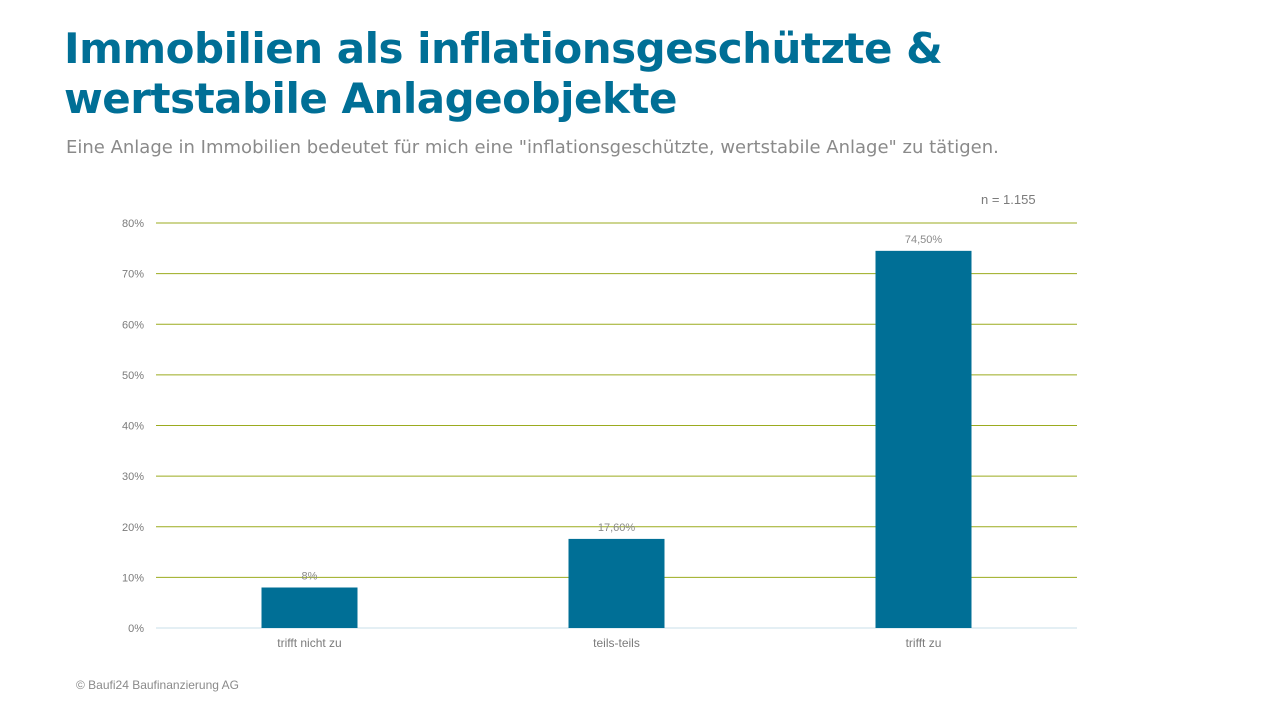 The height and width of the screenshot is (720, 1280). What do you see at coordinates (309, 643) in the screenshot?
I see `x-tick-label: trifft nicht zu` at bounding box center [309, 643].